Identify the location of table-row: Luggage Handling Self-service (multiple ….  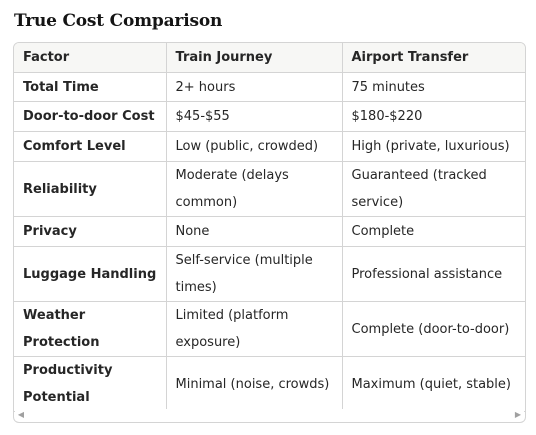
(269, 274).